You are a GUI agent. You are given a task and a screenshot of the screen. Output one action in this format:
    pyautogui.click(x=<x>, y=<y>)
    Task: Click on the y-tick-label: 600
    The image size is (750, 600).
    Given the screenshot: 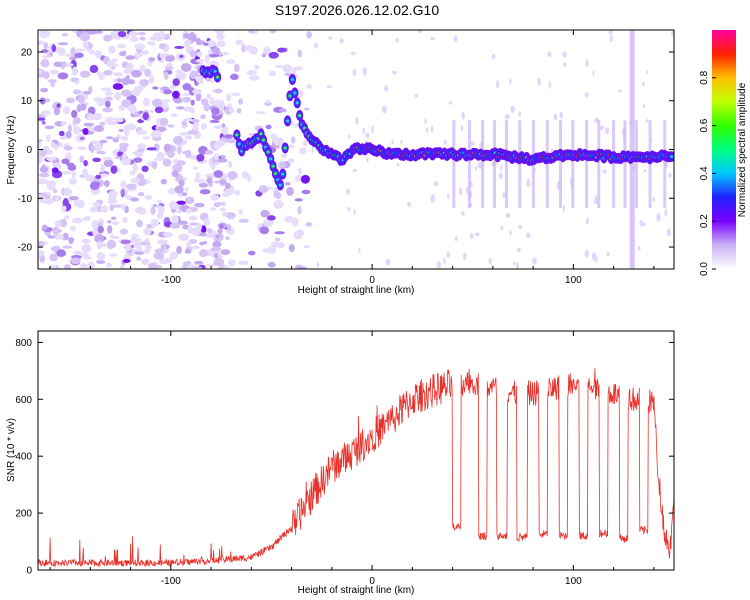 What is the action you would take?
    pyautogui.click(x=23, y=400)
    